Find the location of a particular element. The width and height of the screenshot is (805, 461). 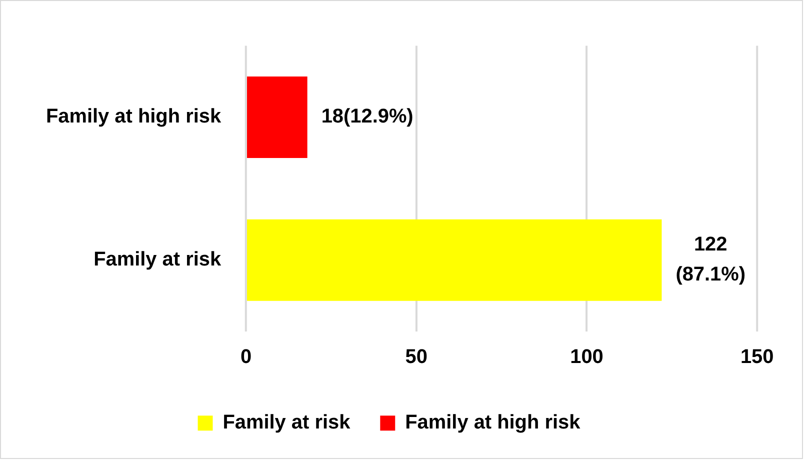

x-tick-label: 150 is located at coordinates (757, 357).